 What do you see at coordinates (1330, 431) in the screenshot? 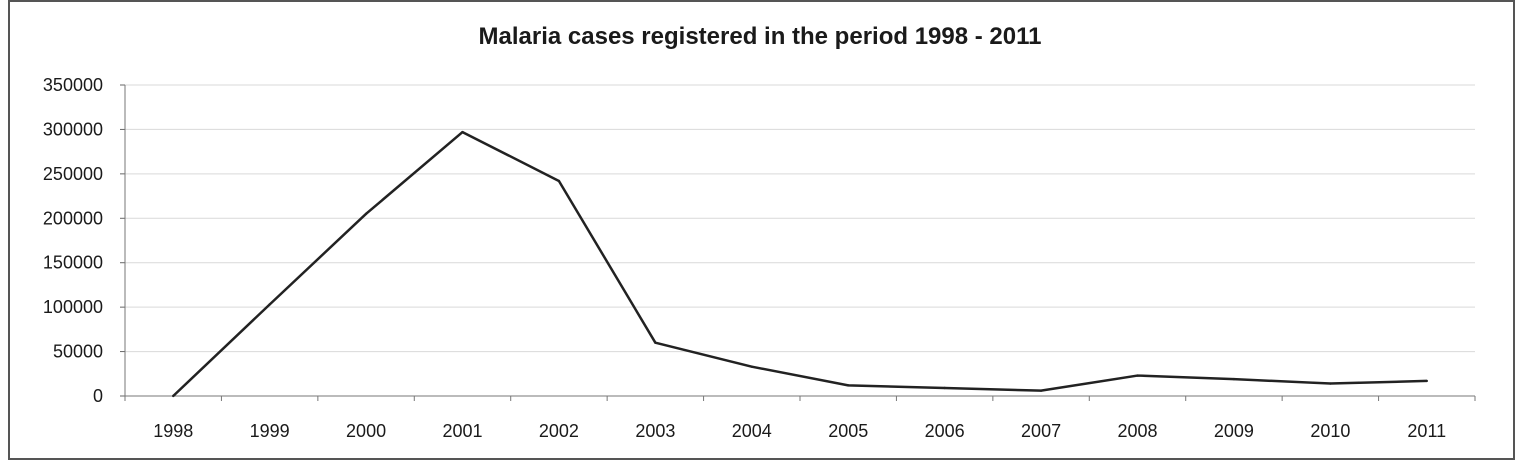
I see `x-tick-label-2010: 2010` at bounding box center [1330, 431].